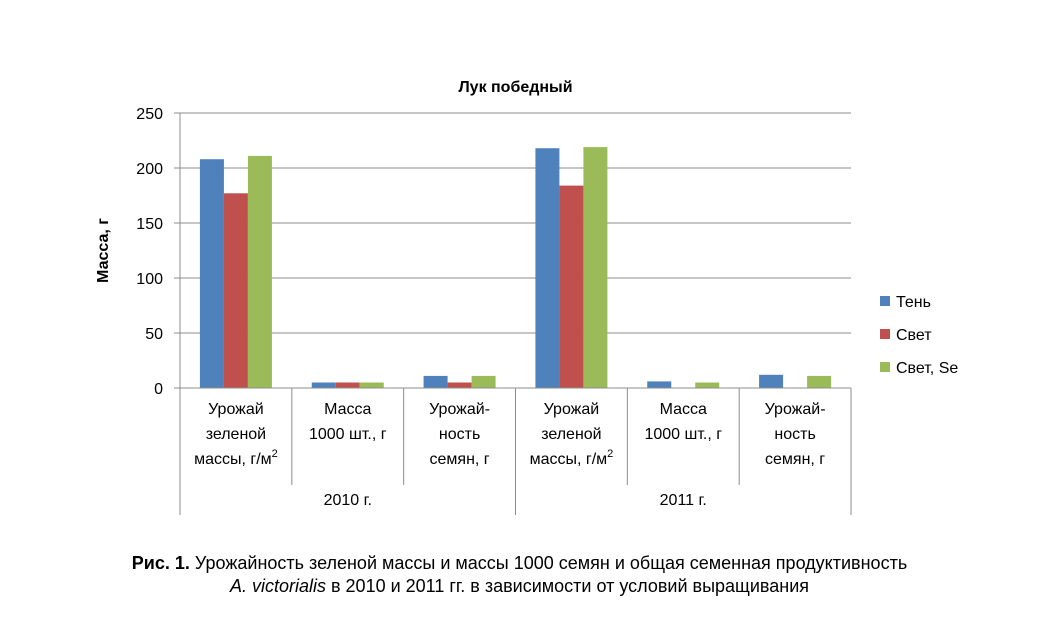 The width and height of the screenshot is (1039, 643). Describe the element at coordinates (149, 114) in the screenshot. I see `y-tick-label: 250` at that location.